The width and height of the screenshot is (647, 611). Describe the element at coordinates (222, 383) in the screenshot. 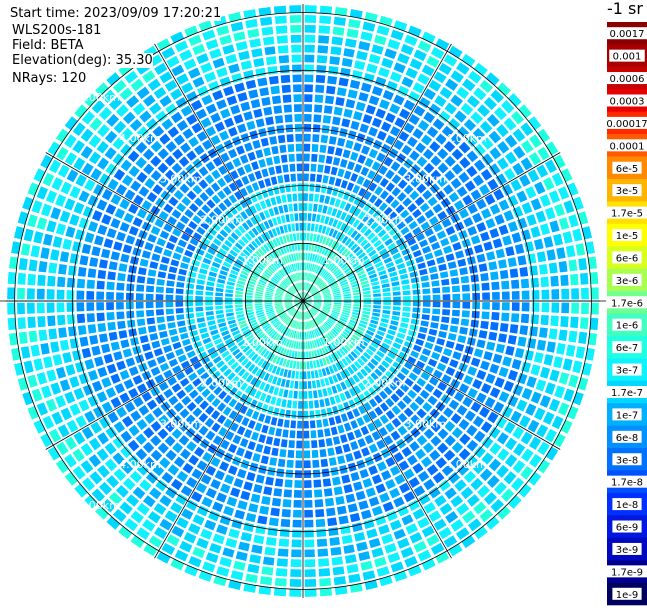

I see `range-ring-label: 2.00km` at that location.